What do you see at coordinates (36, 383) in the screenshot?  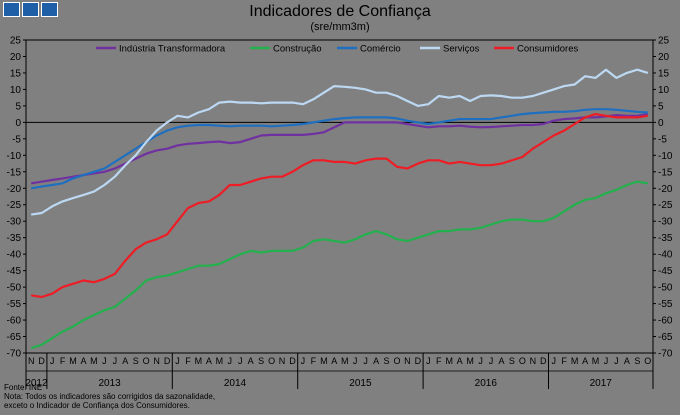 I see `x-year-label: 2012` at bounding box center [36, 383].